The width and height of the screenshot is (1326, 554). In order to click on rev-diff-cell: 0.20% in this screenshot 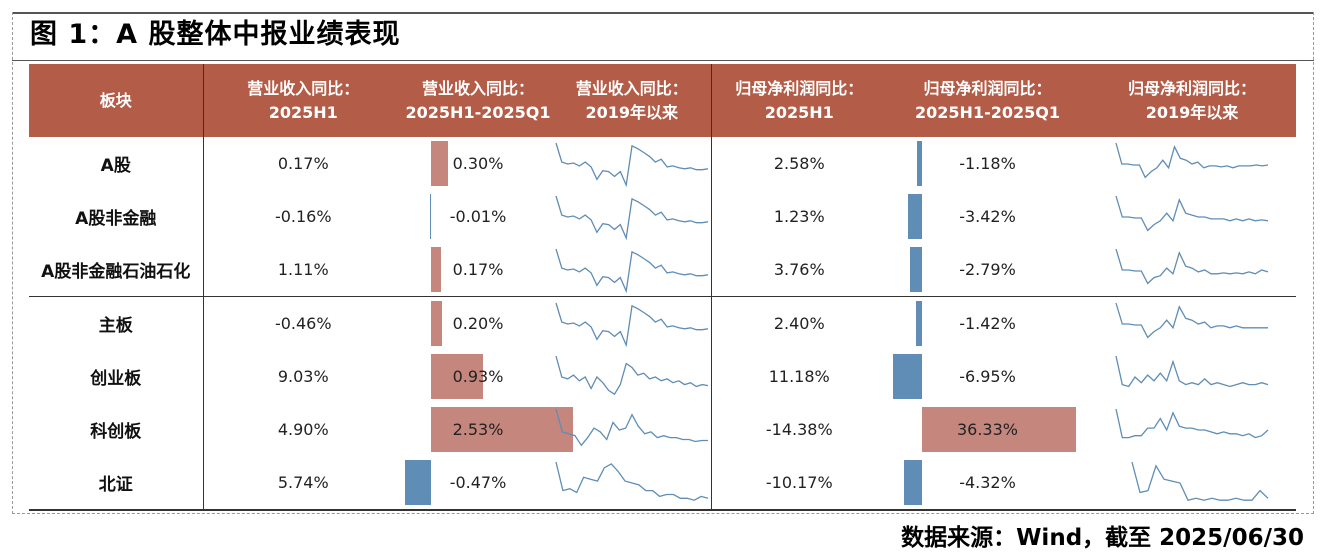, I will do `click(478, 323)`.